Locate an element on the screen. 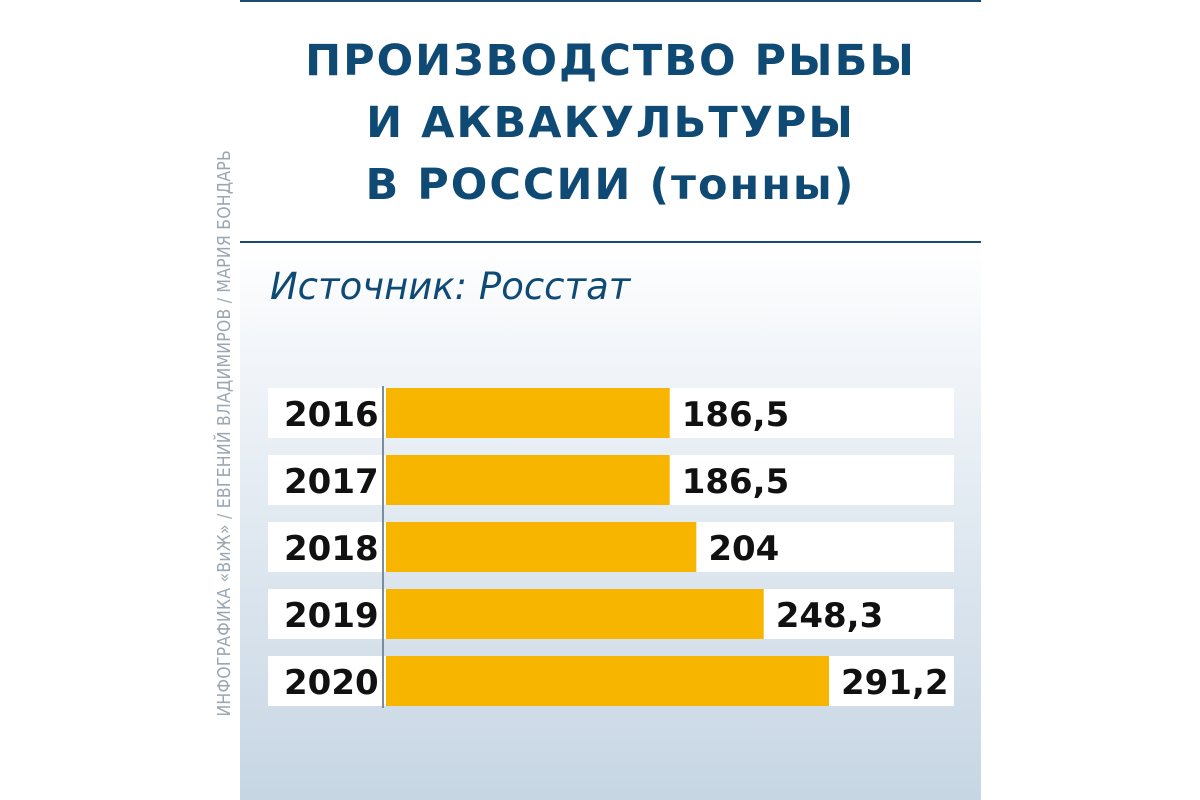 This screenshot has height=800, width=1200. title-line-2: И АКВАКУЛЬТУРЫ is located at coordinates (610, 123).